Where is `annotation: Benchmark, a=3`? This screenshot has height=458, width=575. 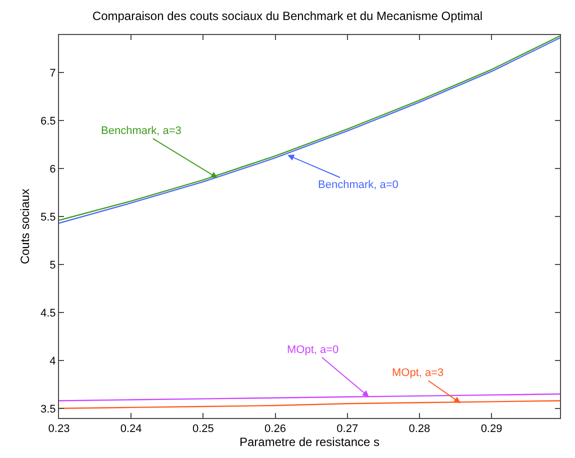
annotation: Benchmark, a=3 is located at coordinates (141, 131).